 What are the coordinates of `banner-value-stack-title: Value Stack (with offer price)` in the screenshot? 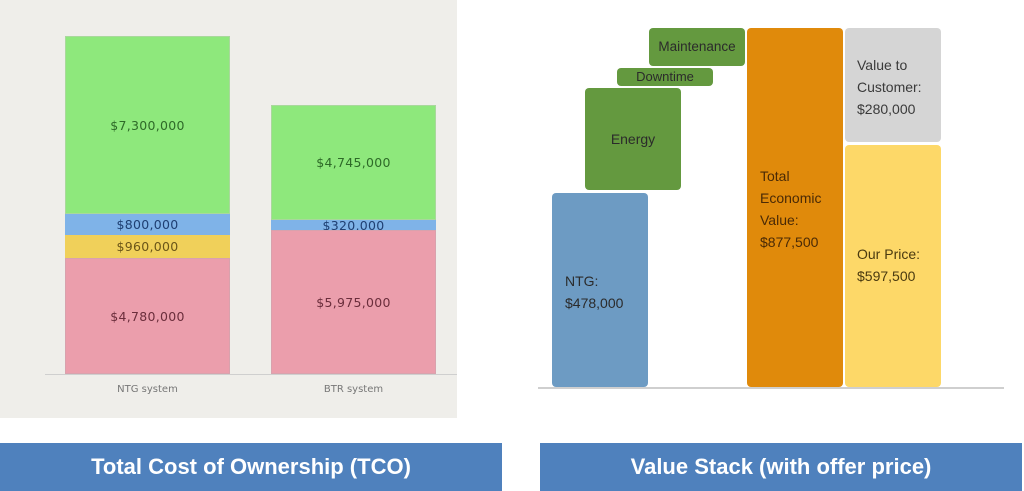 It's located at (781, 466).